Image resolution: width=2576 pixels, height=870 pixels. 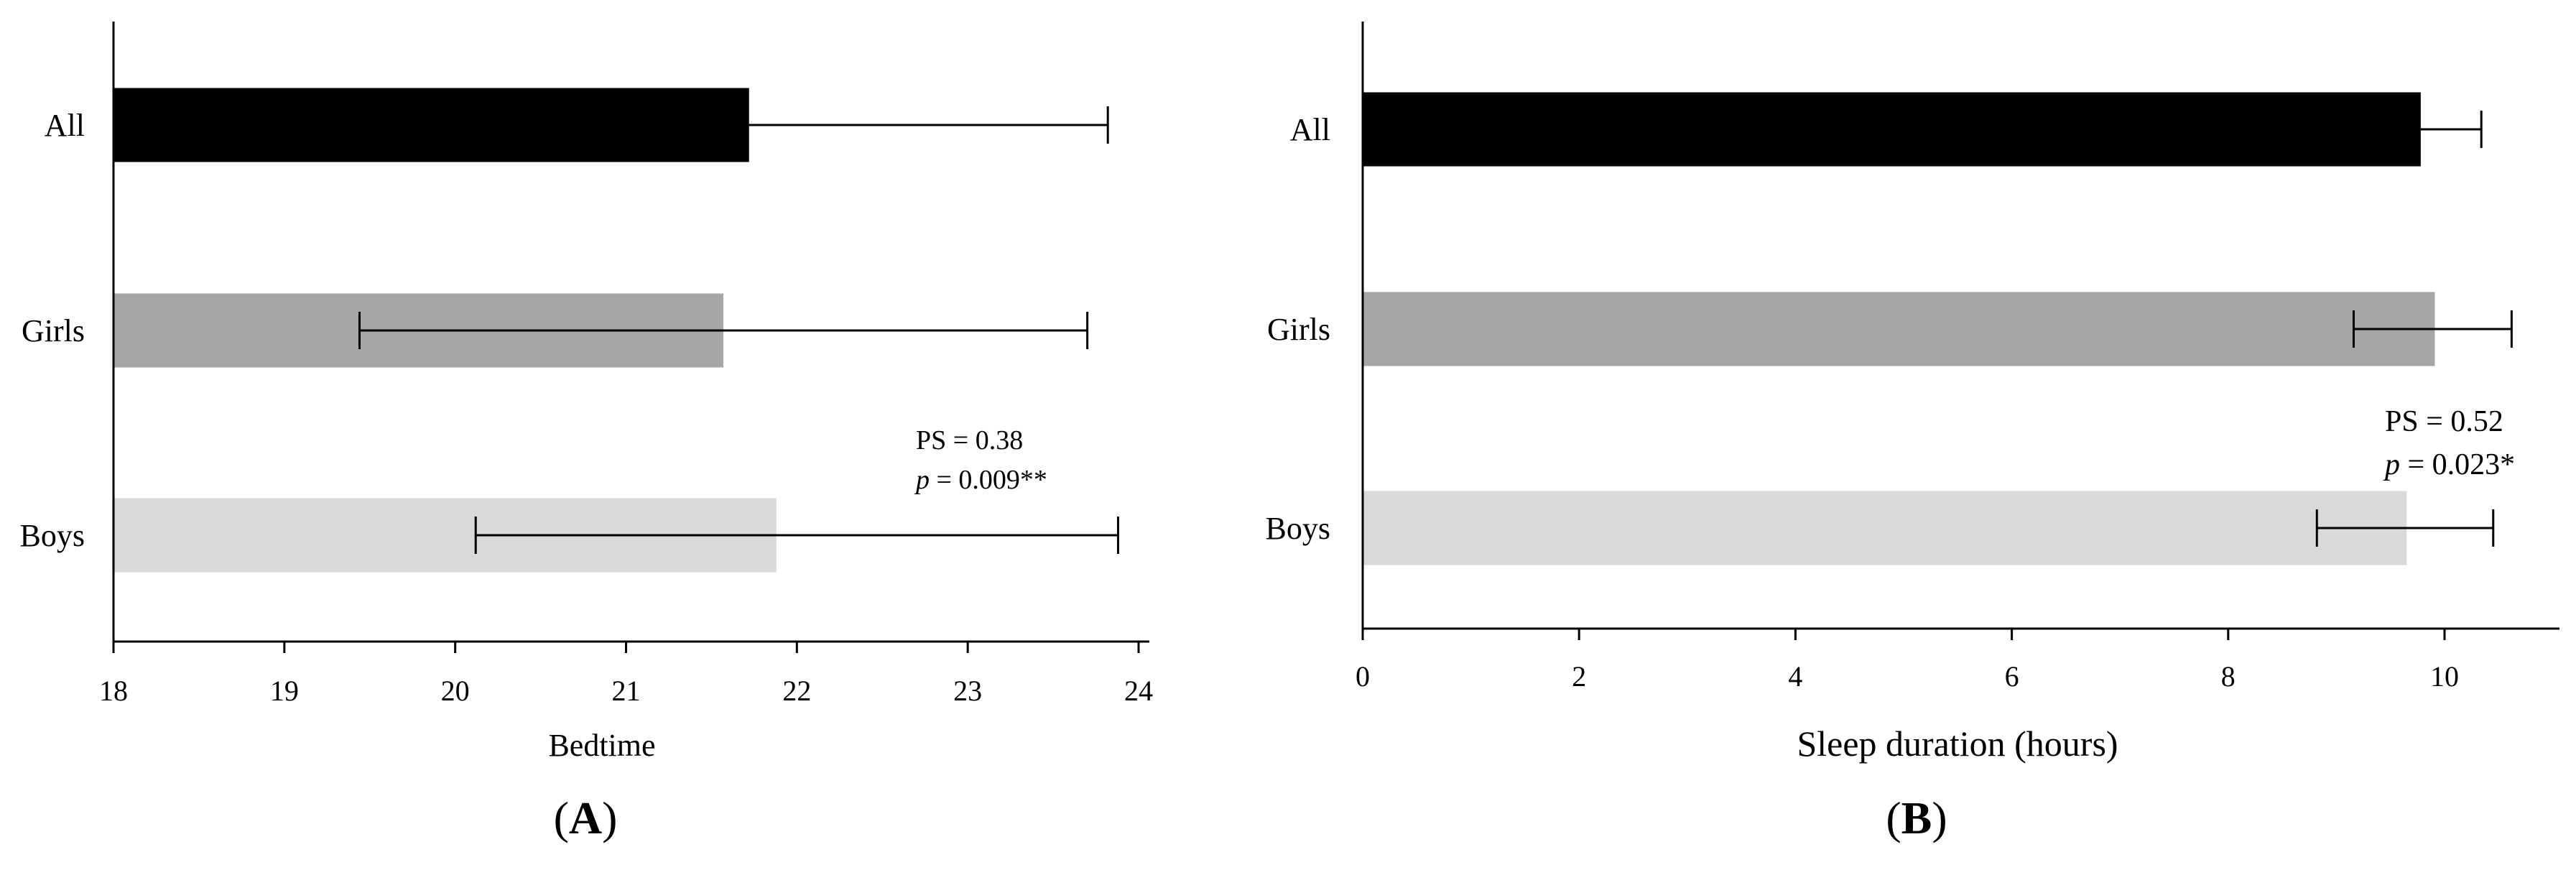 What do you see at coordinates (2391, 464) in the screenshot?
I see `panel-b-annotation-p-symbol: p` at bounding box center [2391, 464].